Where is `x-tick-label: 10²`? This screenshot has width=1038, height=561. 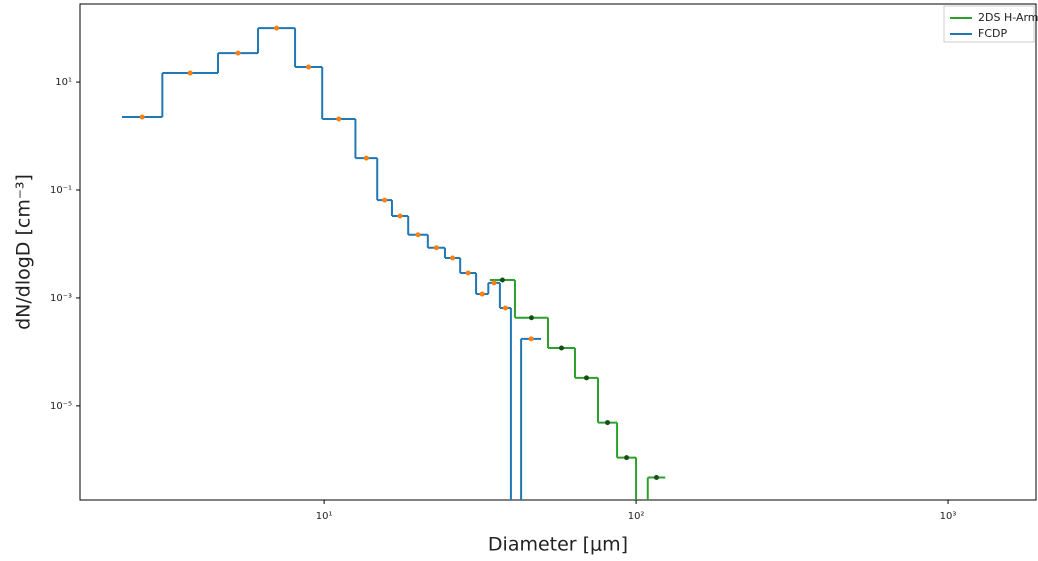
x-tick-label: 10² is located at coordinates (636, 516).